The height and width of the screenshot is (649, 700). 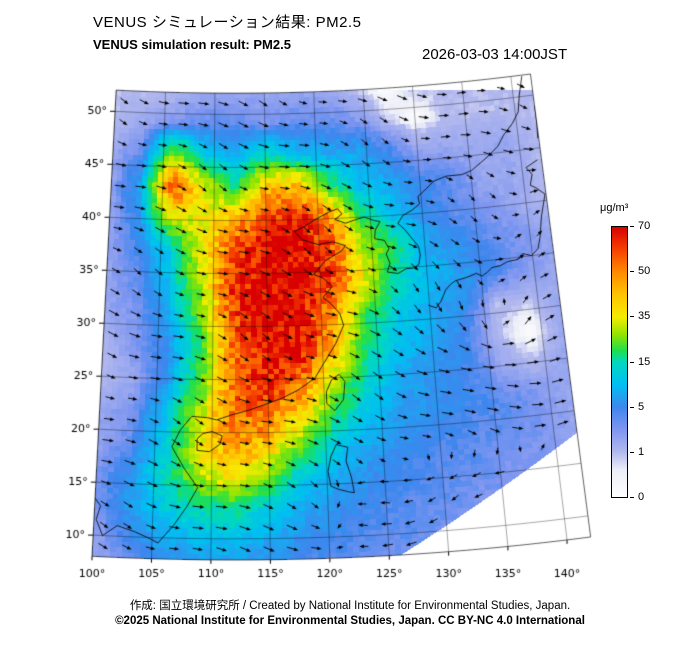 What do you see at coordinates (641, 407) in the screenshot?
I see `colorbar-tick-label: 5` at bounding box center [641, 407].